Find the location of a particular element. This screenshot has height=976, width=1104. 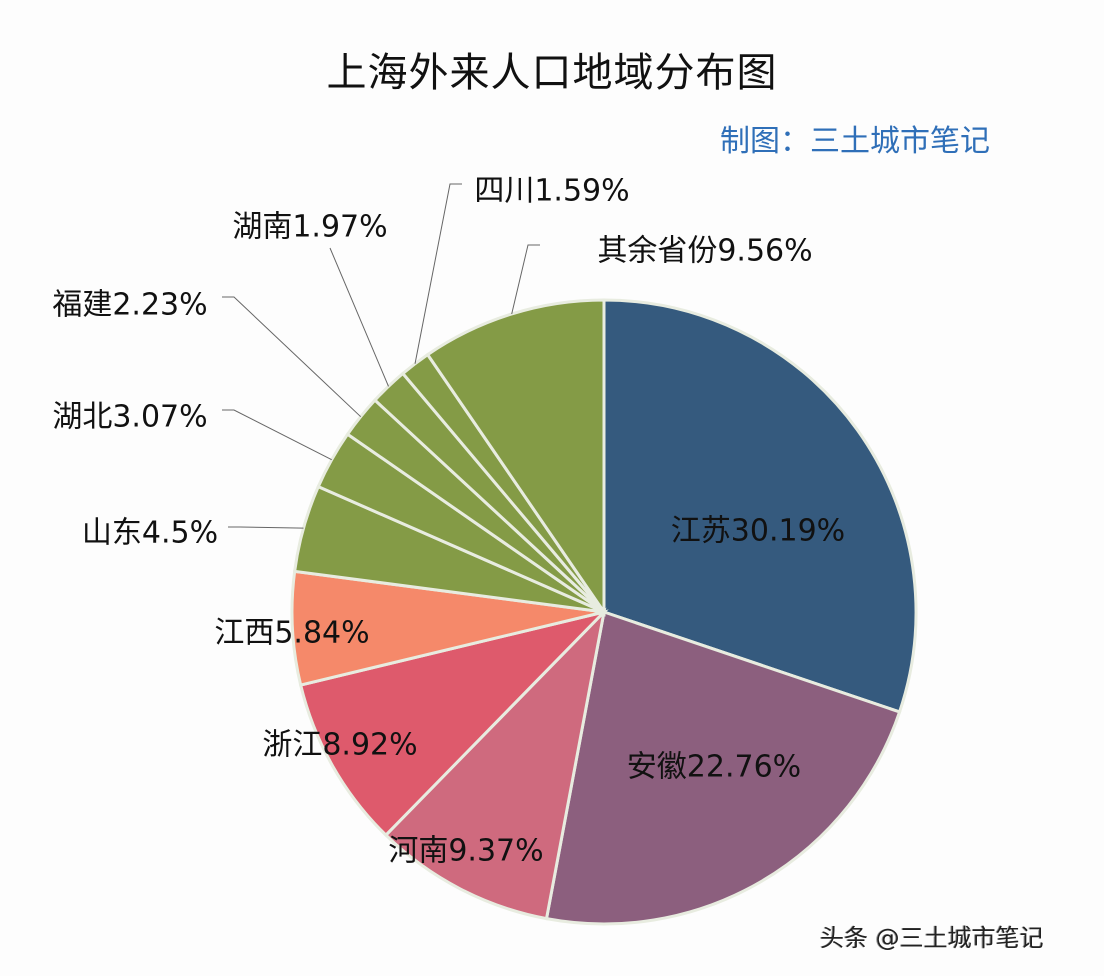

slice-label: 江西5.84% is located at coordinates (291, 633).